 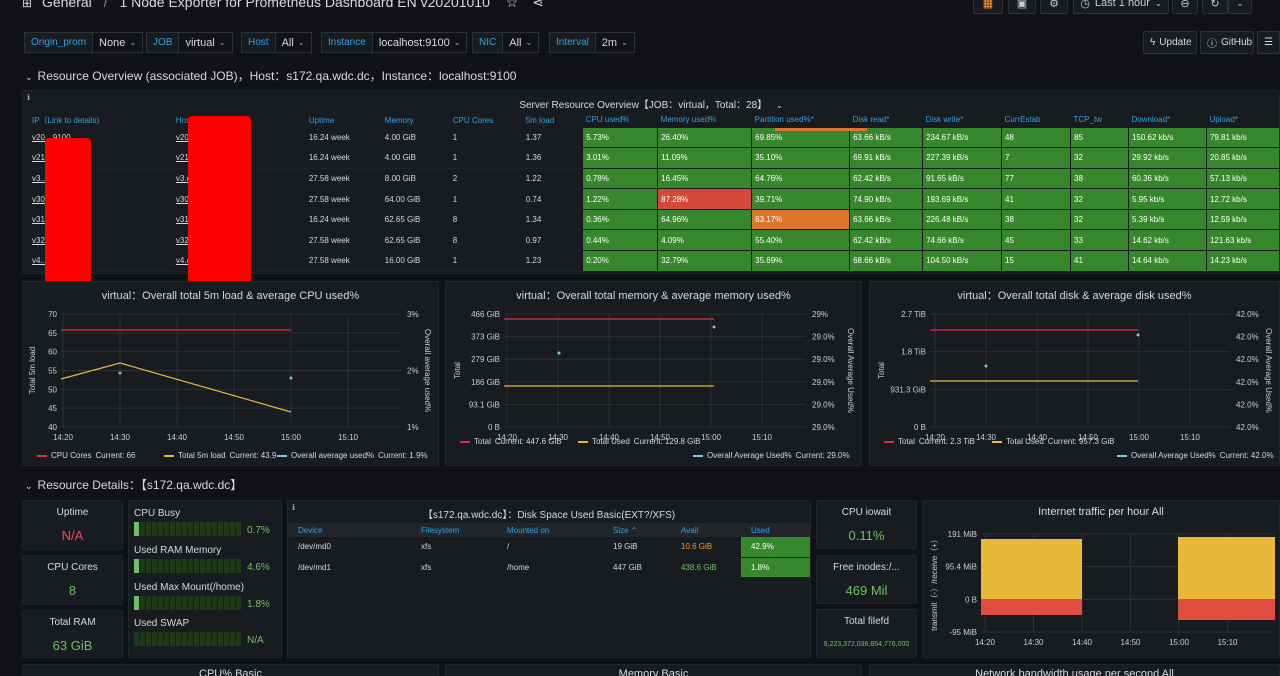 I want to click on column-header: Download*, so click(x=1151, y=120).